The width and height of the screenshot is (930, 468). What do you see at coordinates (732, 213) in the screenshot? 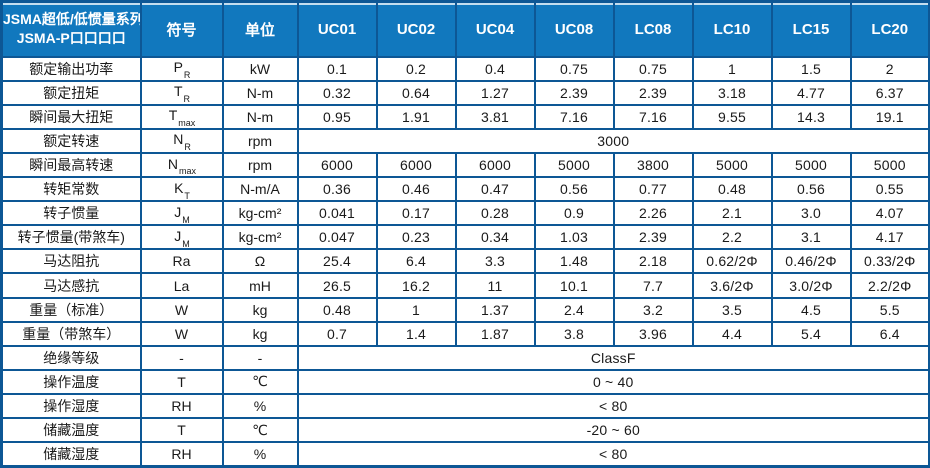
I see `spec-value-lc10: 2.1` at bounding box center [732, 213].